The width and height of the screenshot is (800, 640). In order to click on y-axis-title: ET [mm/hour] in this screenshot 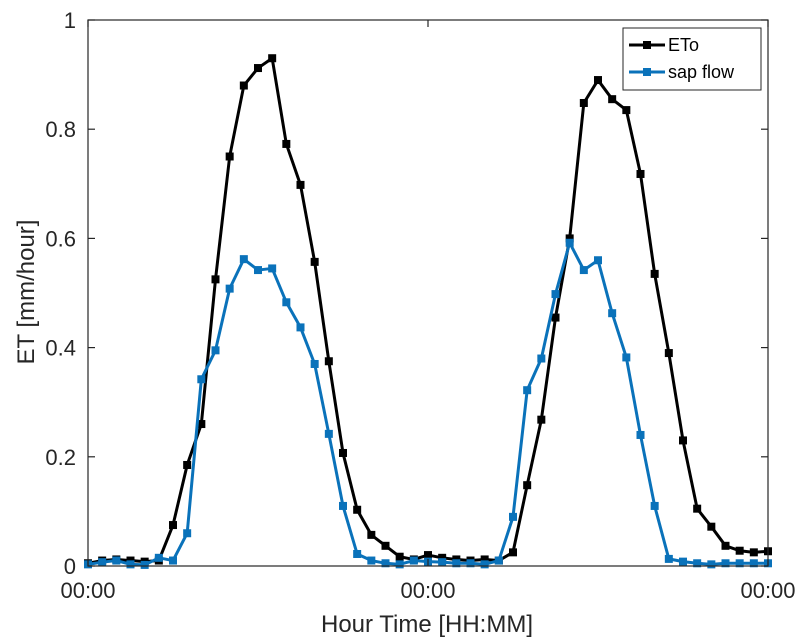, I will do `click(26, 292)`.